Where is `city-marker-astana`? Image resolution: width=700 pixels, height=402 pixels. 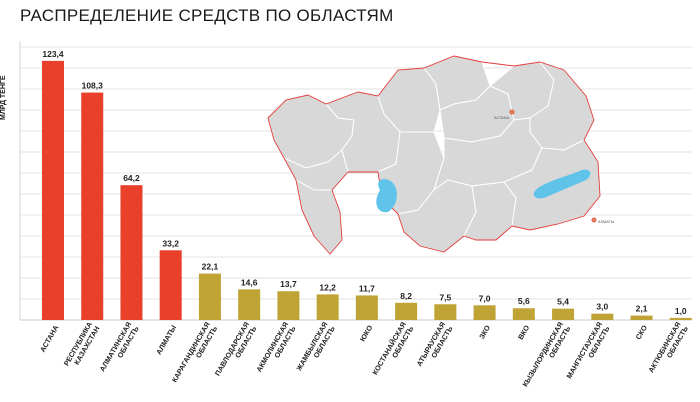 city-marker-astana is located at coordinates (512, 112).